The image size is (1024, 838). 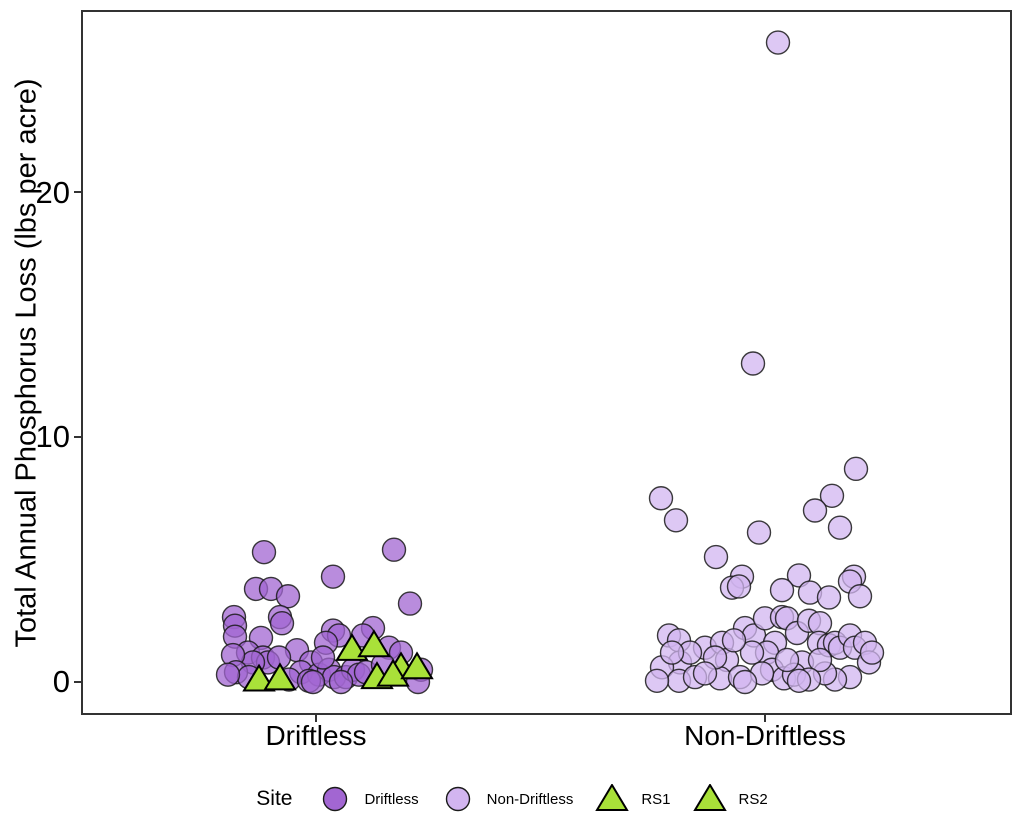 What do you see at coordinates (391, 799) in the screenshot?
I see `legend-label-driftless: Driftless` at bounding box center [391, 799].